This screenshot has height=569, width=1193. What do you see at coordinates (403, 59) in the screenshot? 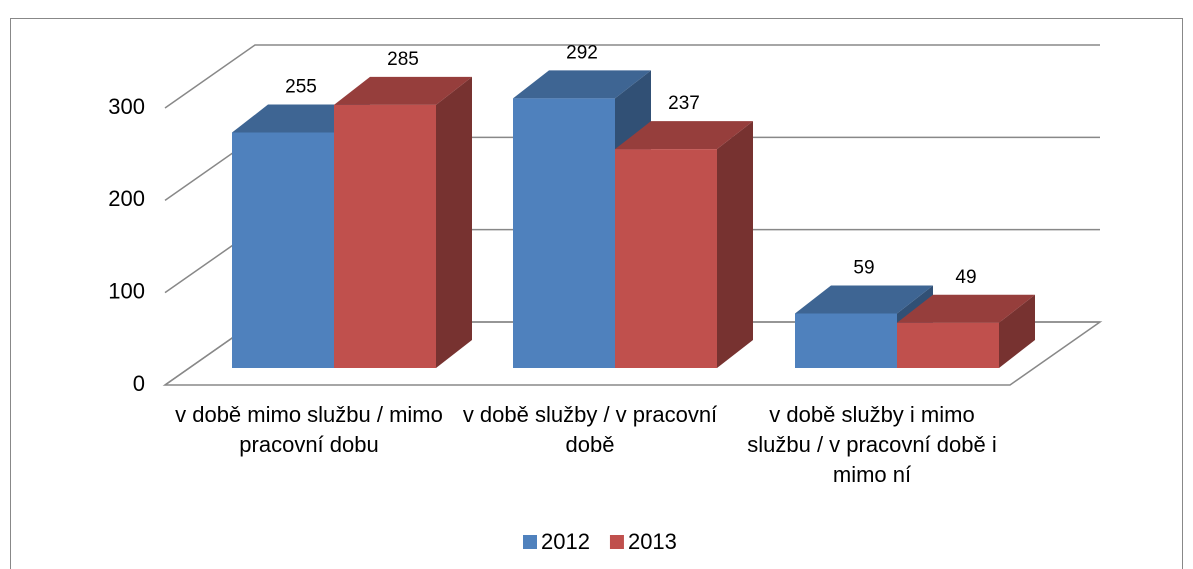
I see `data-label: 285` at bounding box center [403, 59].